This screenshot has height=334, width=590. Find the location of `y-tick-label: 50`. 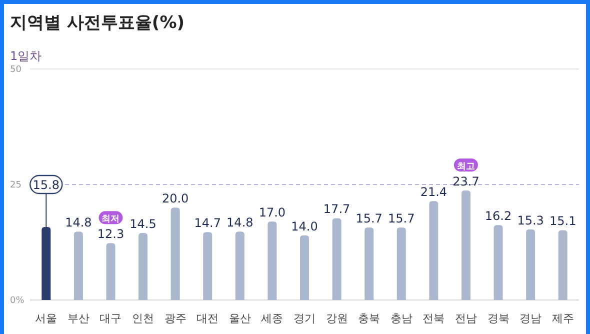

y-tick-label: 50 is located at coordinates (16, 70).